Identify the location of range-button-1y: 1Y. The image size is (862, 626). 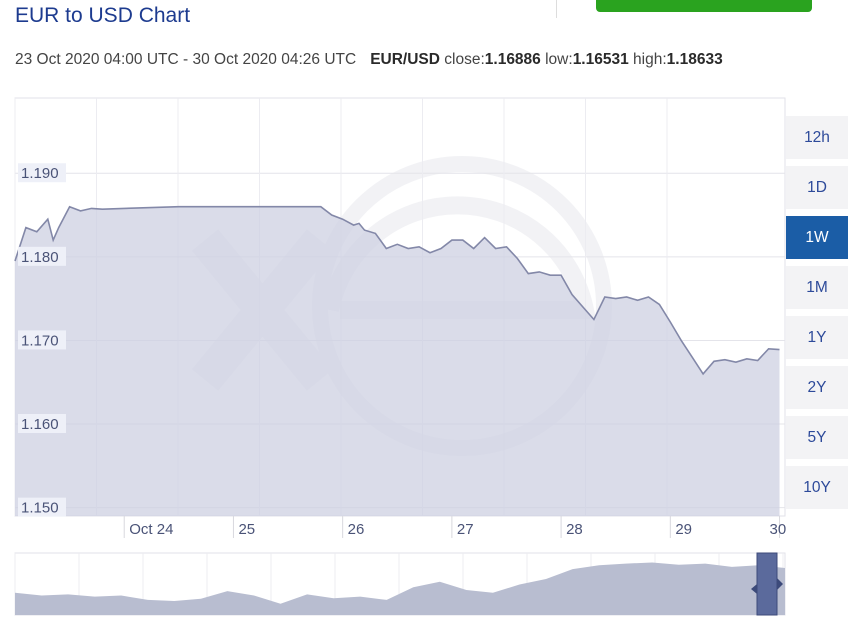
(817, 337).